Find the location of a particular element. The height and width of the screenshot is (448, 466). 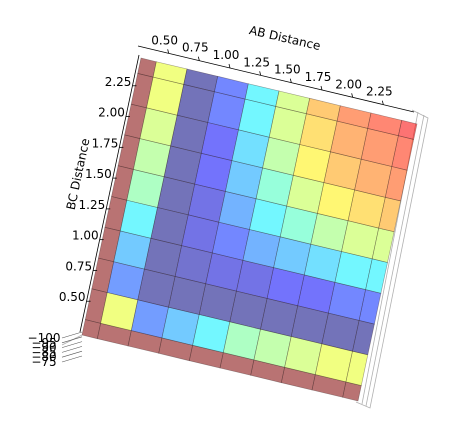

z-tick-label: −95 is located at coordinates (43, 343).